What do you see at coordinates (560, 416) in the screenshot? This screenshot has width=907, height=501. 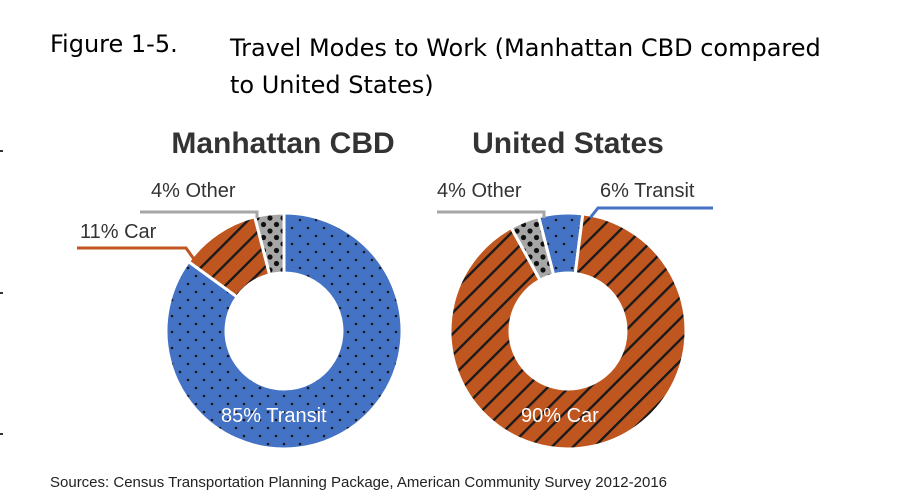 I see `slice-label-car-us: 90% Car` at bounding box center [560, 416].